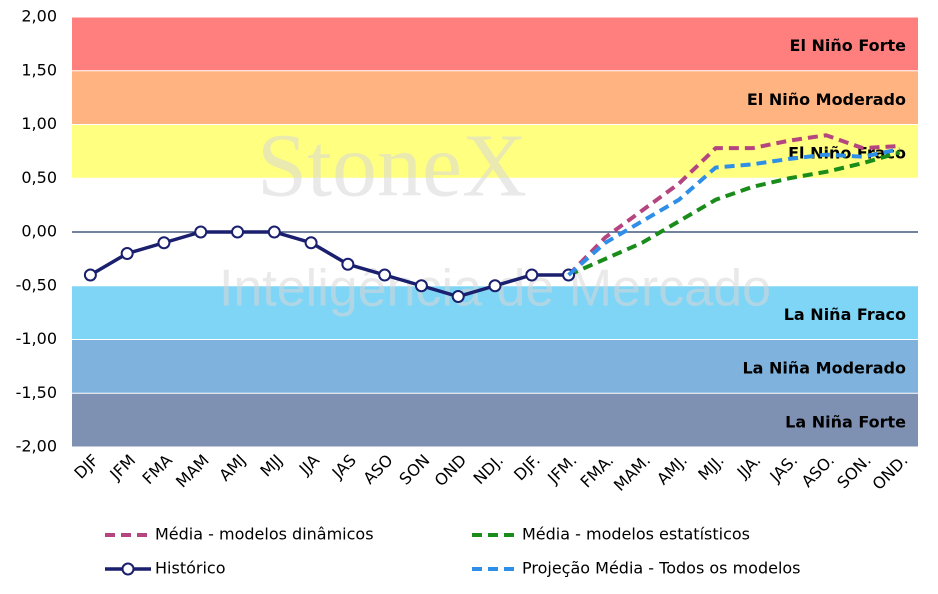 This screenshot has width=938, height=594. I want to click on x-tick-label: JAS., so click(783, 469).